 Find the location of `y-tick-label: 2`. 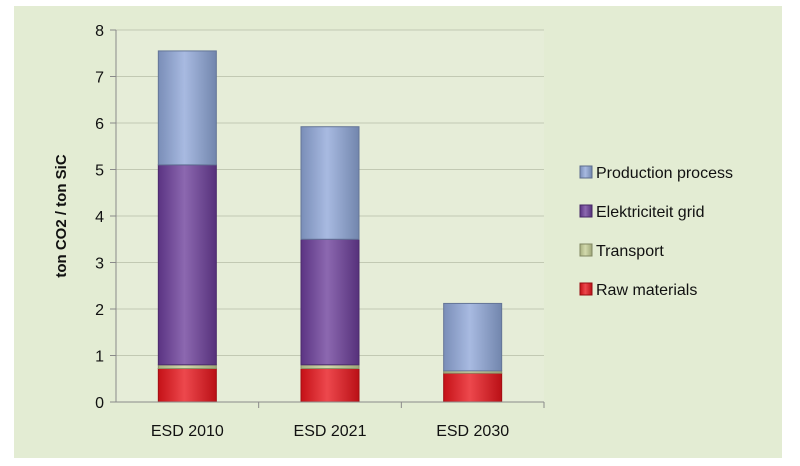

y-tick-label: 2 is located at coordinates (99, 310).